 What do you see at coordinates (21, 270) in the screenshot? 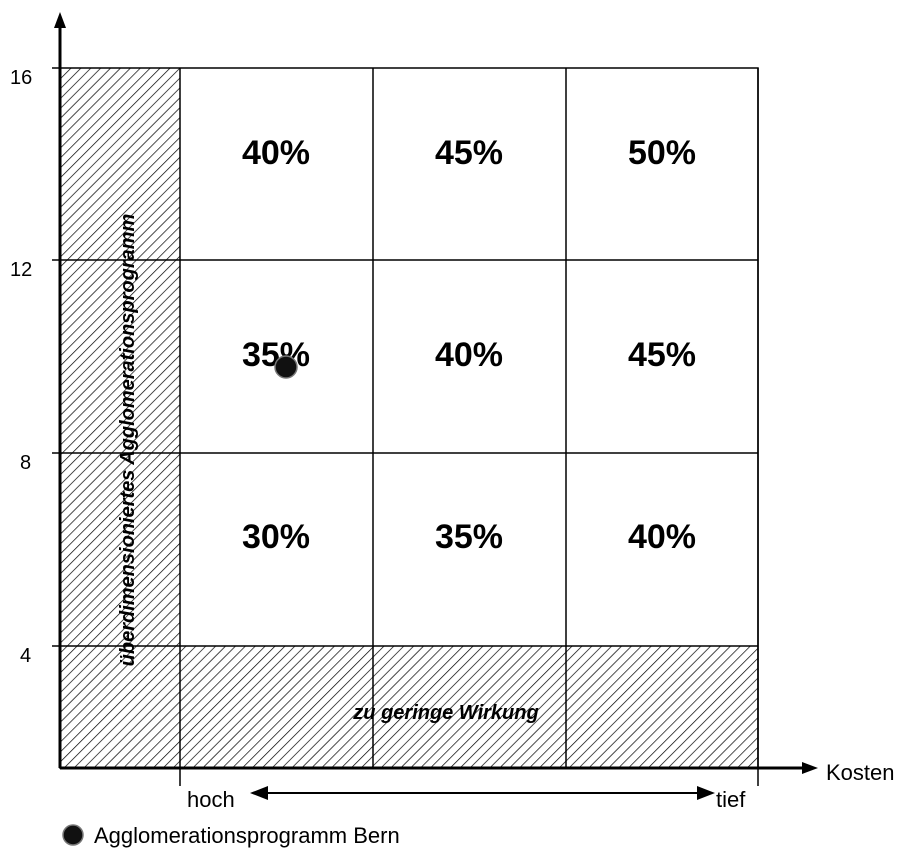
I see `y-tick-label: 12` at bounding box center [21, 270].